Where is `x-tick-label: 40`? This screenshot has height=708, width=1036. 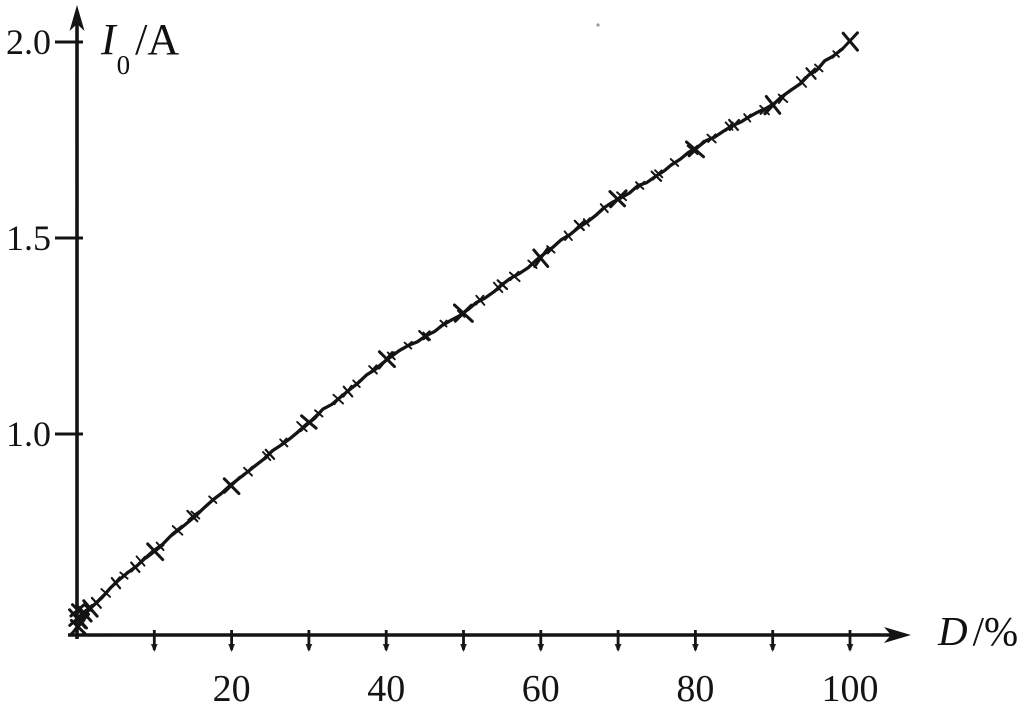
x-tick-label: 40 is located at coordinates (386, 688).